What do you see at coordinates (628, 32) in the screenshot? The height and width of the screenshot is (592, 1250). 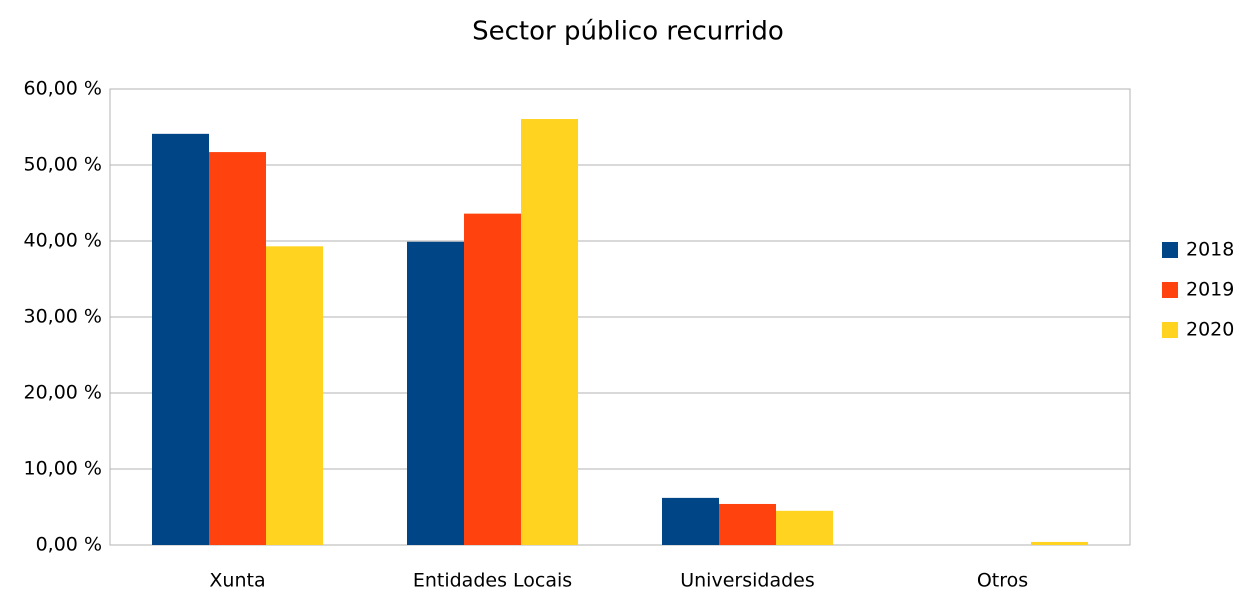 I see `chart-title: Sector público recurrido` at bounding box center [628, 32].